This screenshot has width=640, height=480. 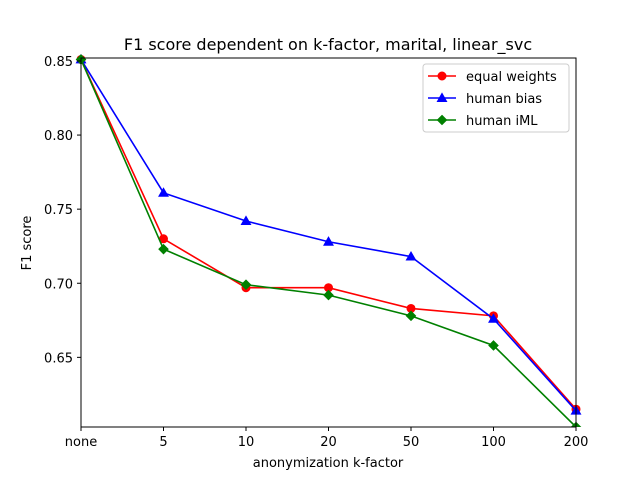 I want to click on y-axis: 0.65 0.70 0.75 0.80 0.85, so click(x=62, y=210).